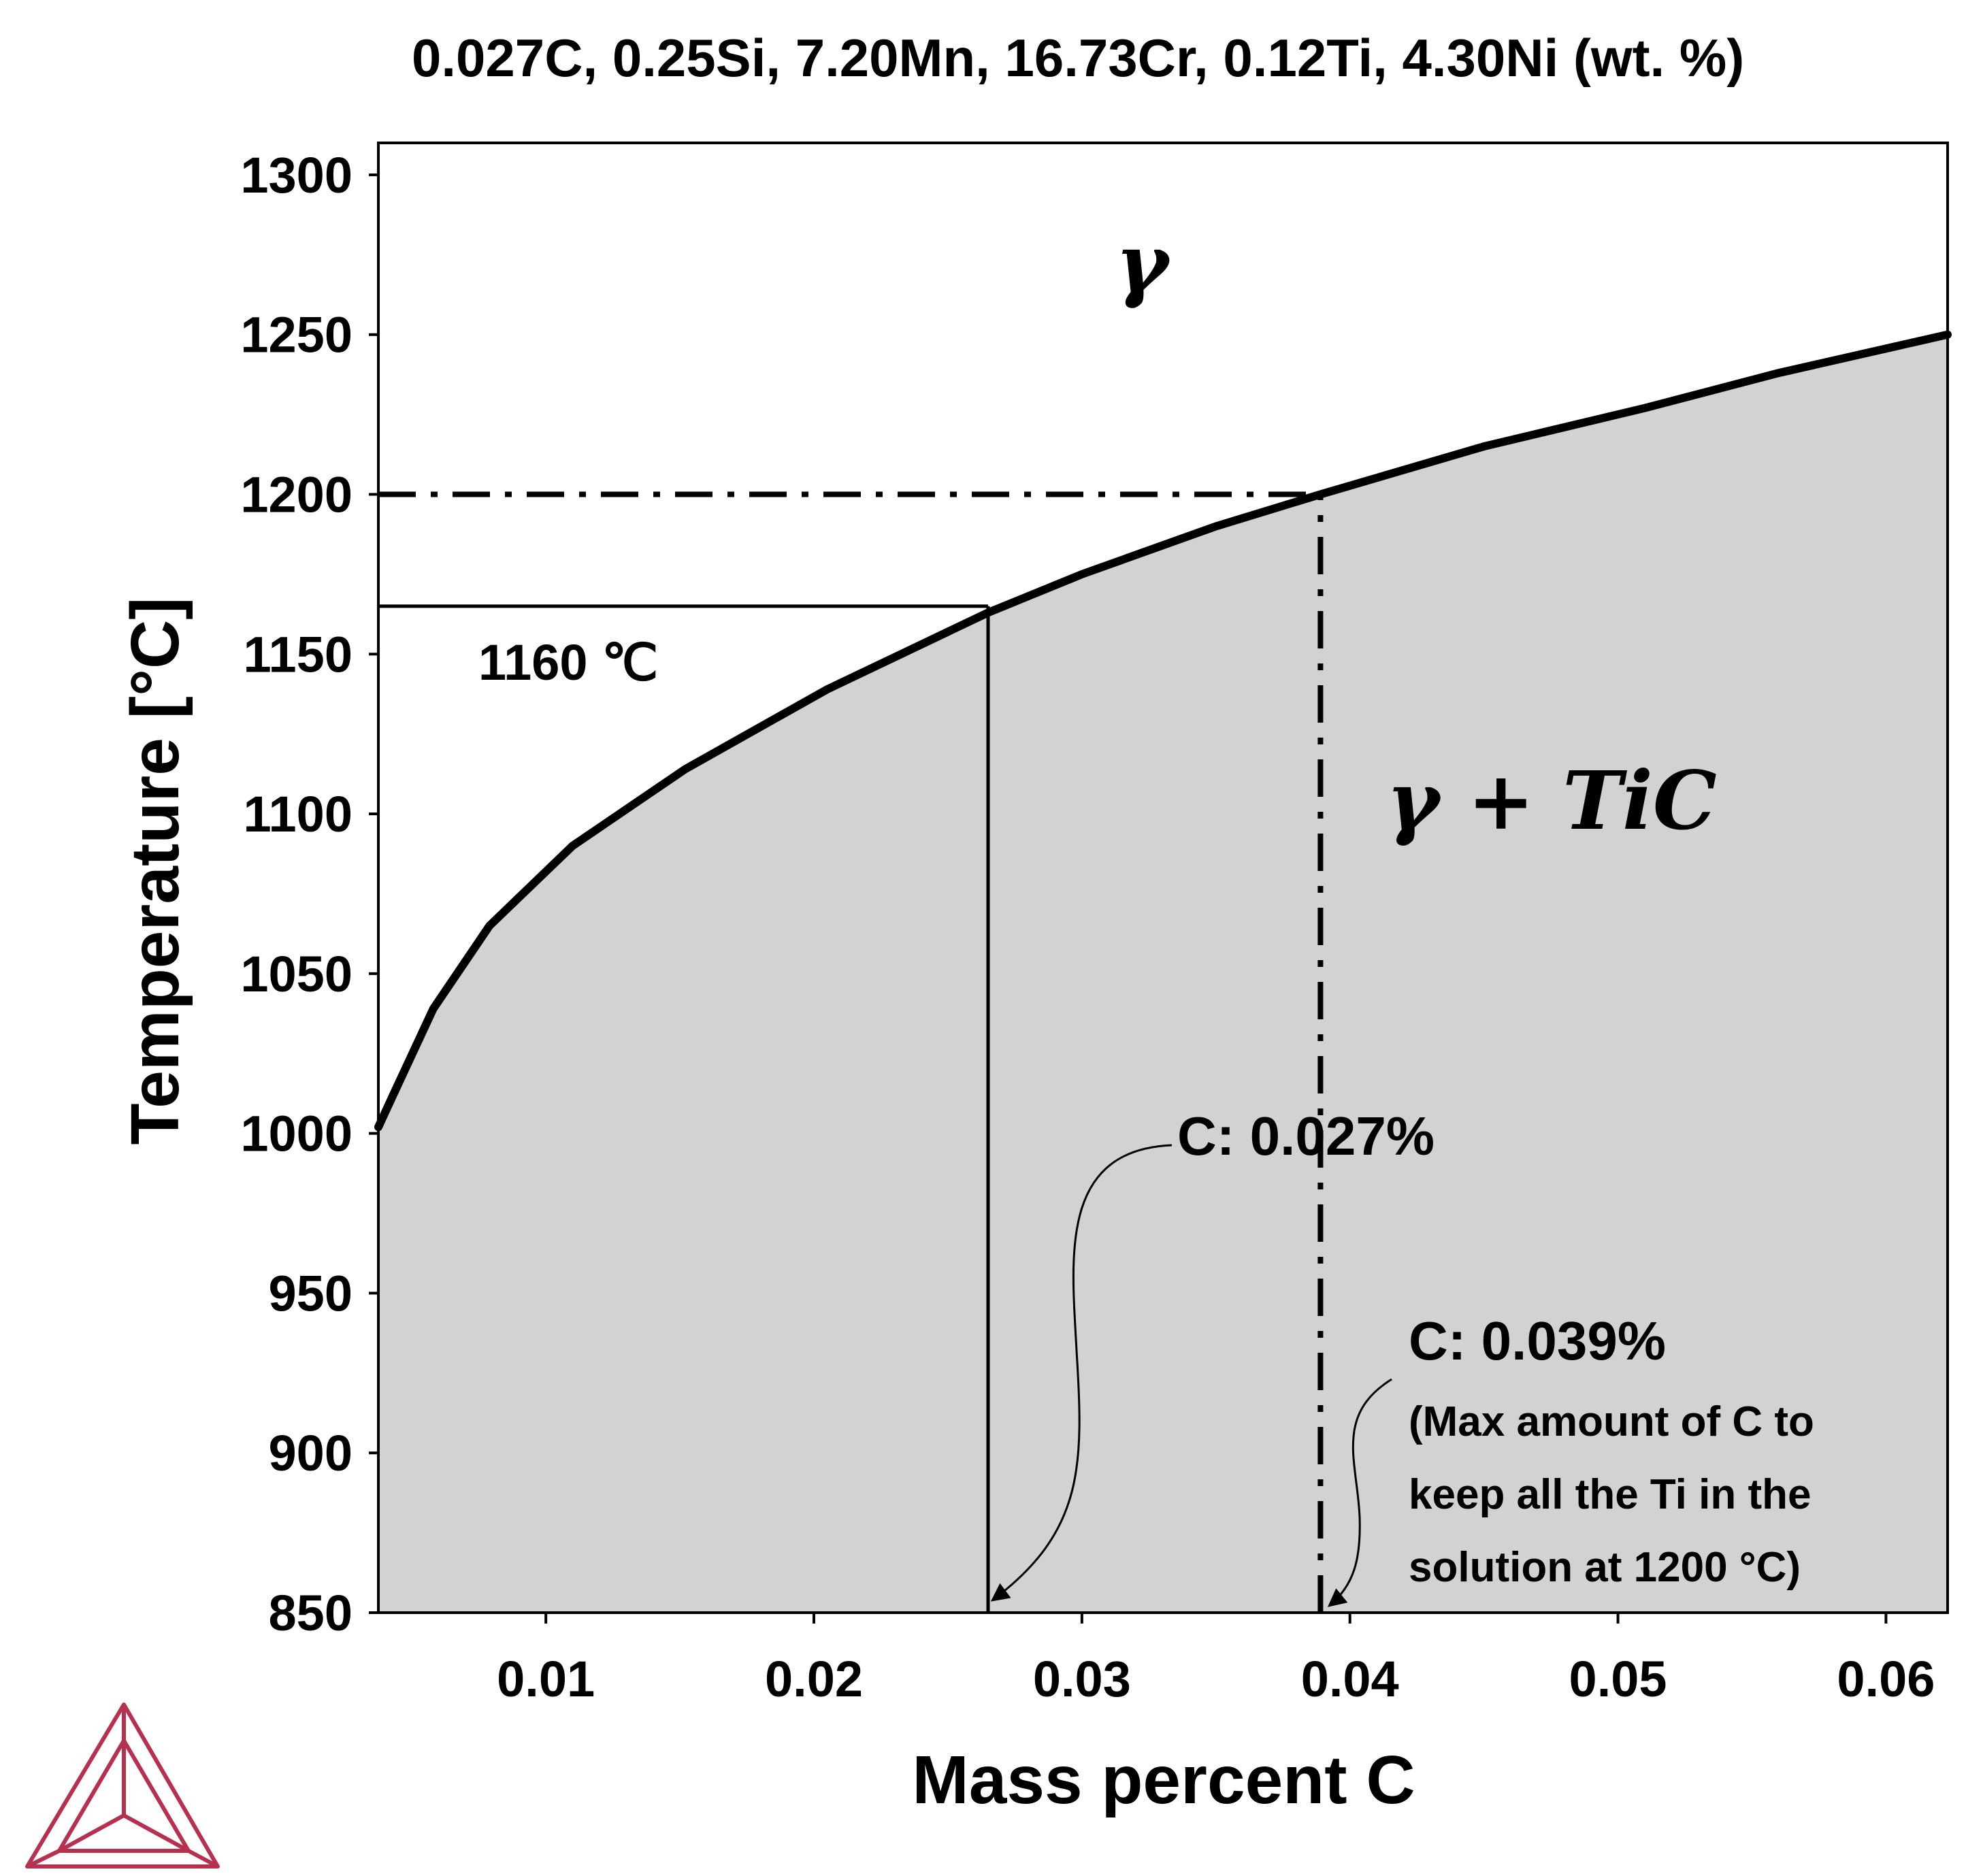  What do you see at coordinates (1350, 1679) in the screenshot?
I see `x-tick-label: 0.04` at bounding box center [1350, 1679].